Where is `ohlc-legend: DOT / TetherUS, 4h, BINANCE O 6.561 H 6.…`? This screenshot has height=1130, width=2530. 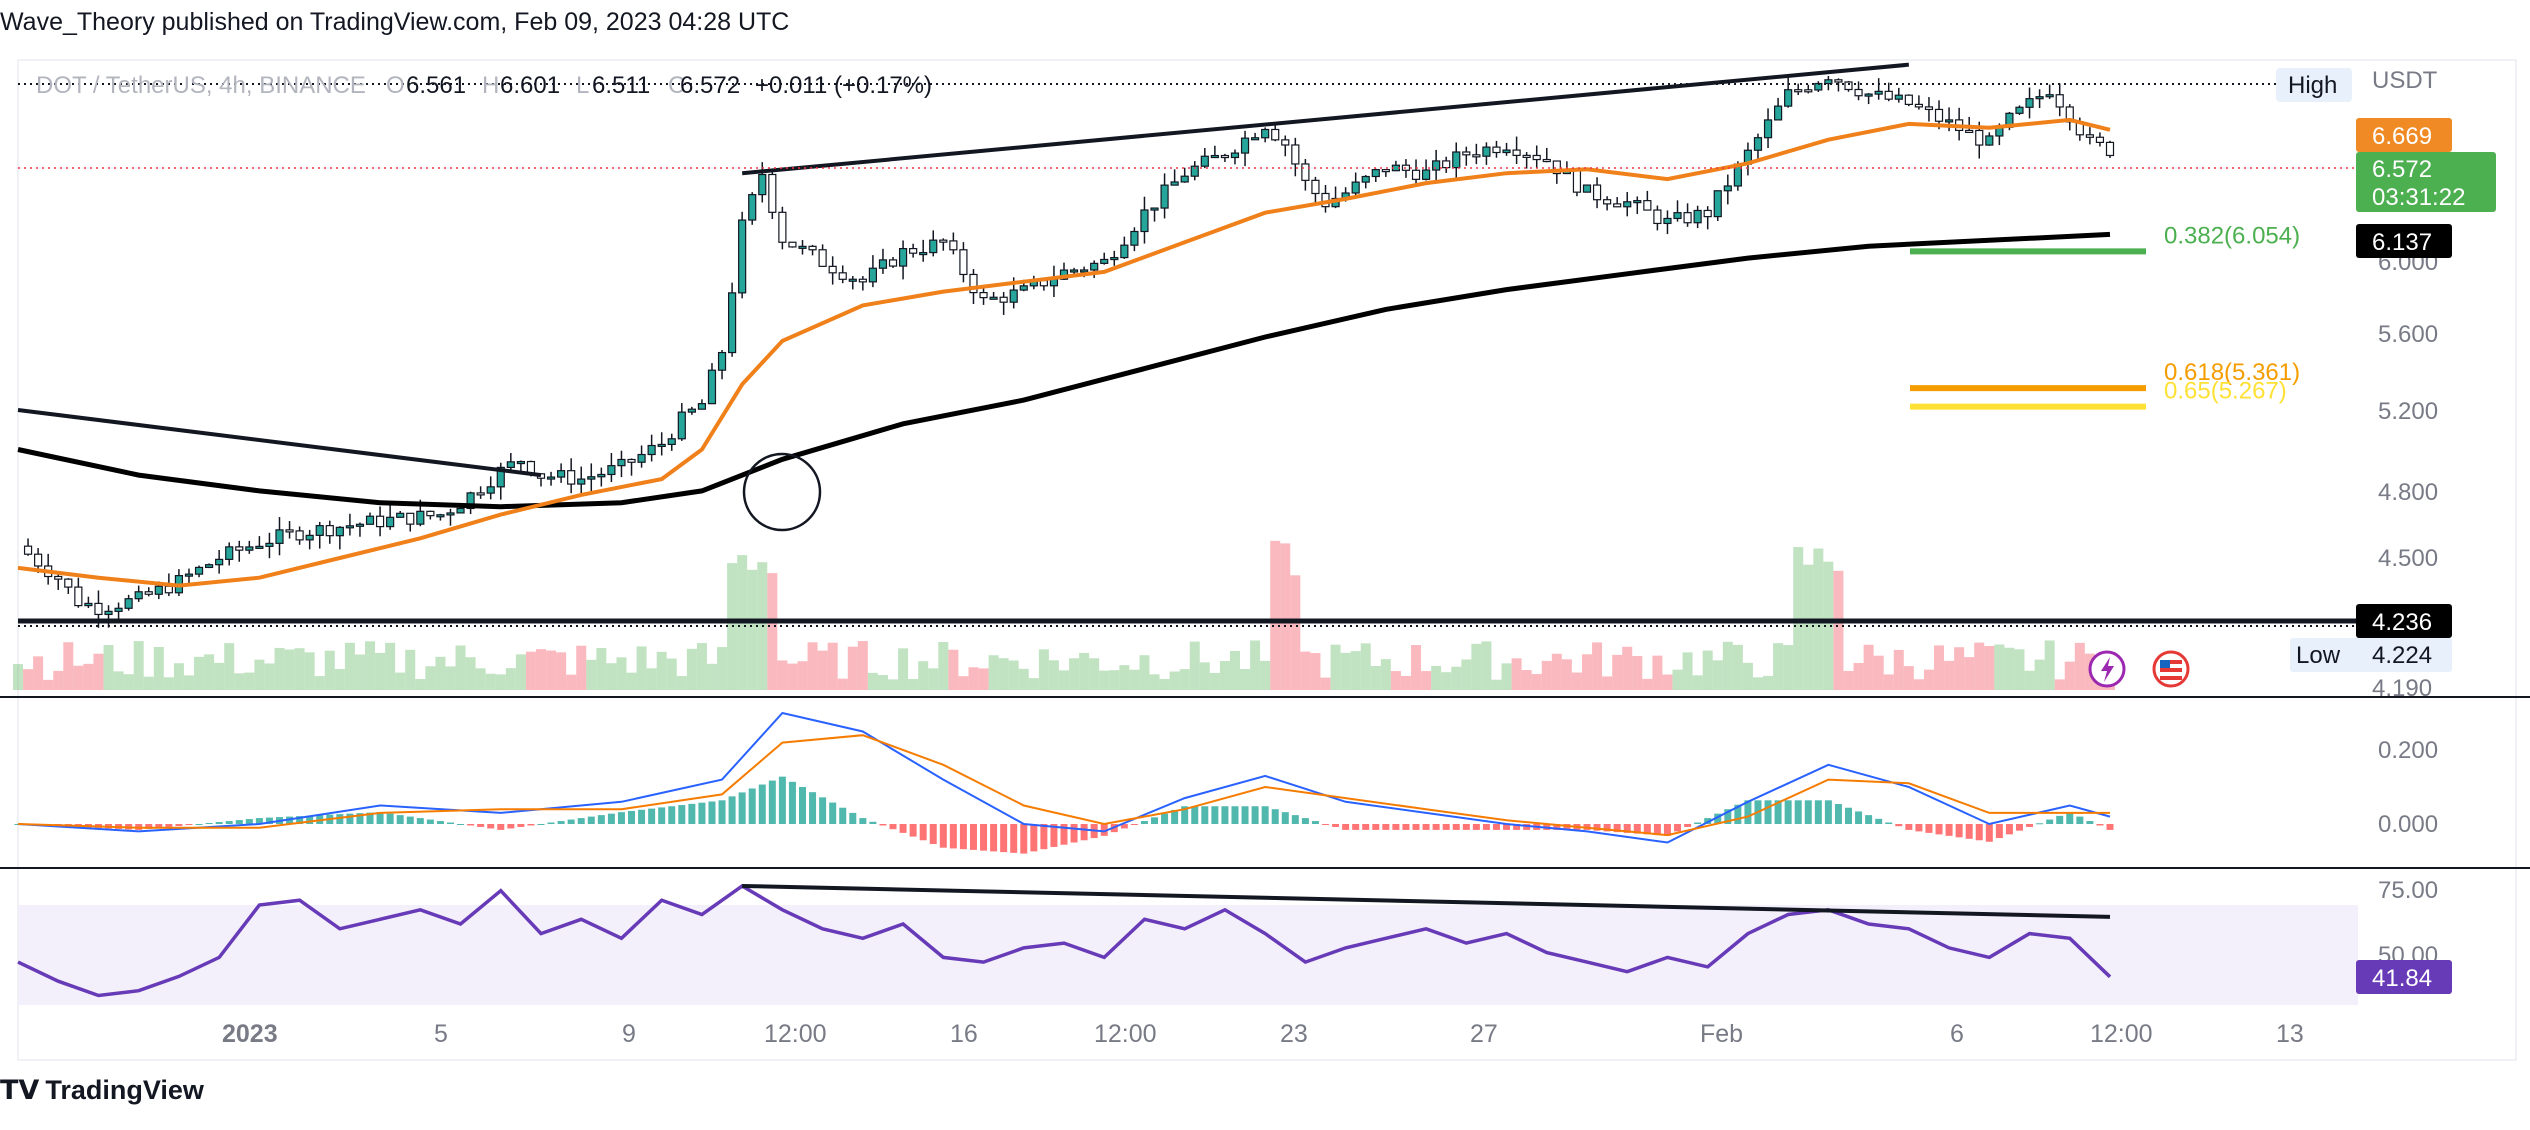
ohlc-legend: DOT / TetherUS, 4h, BINANCE O 6.561 H 6.… is located at coordinates (484, 85).